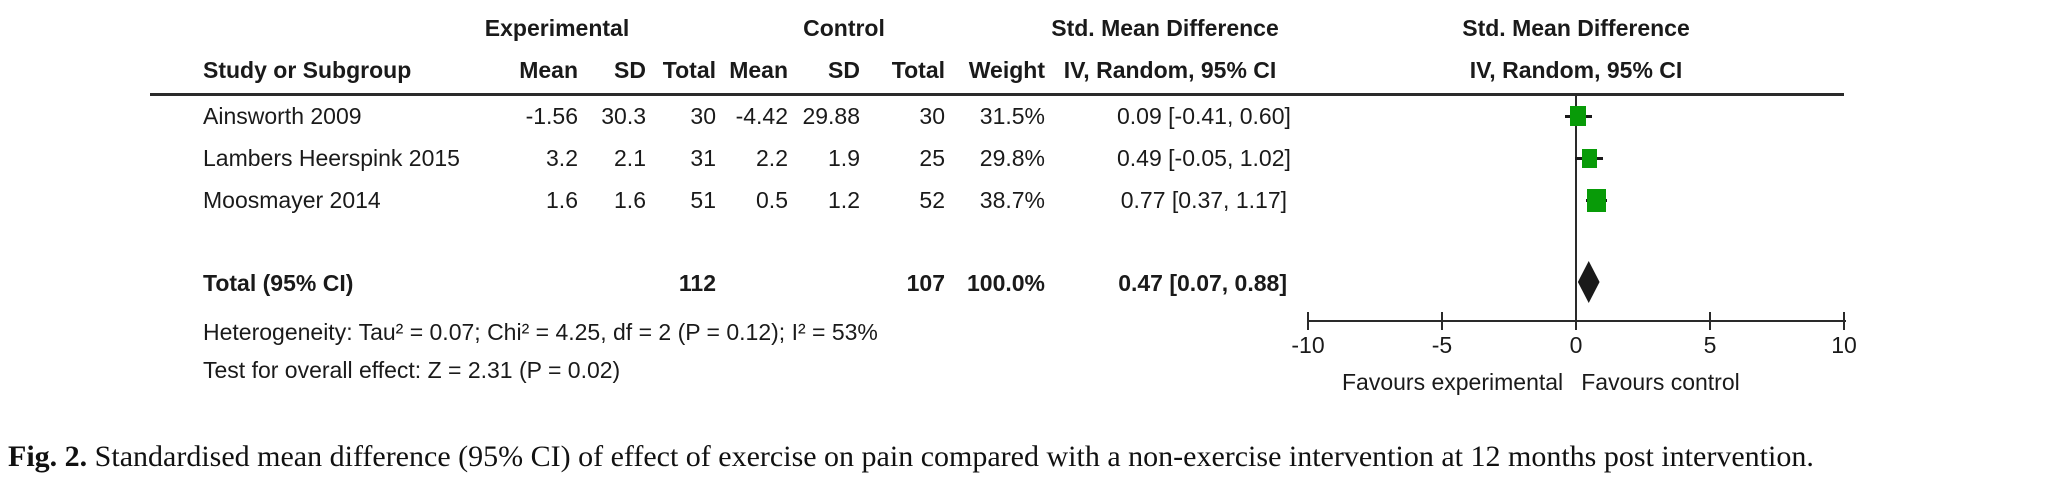 This screenshot has height=488, width=2072. I want to click on study-mean_e: 1.6, so click(562, 200).